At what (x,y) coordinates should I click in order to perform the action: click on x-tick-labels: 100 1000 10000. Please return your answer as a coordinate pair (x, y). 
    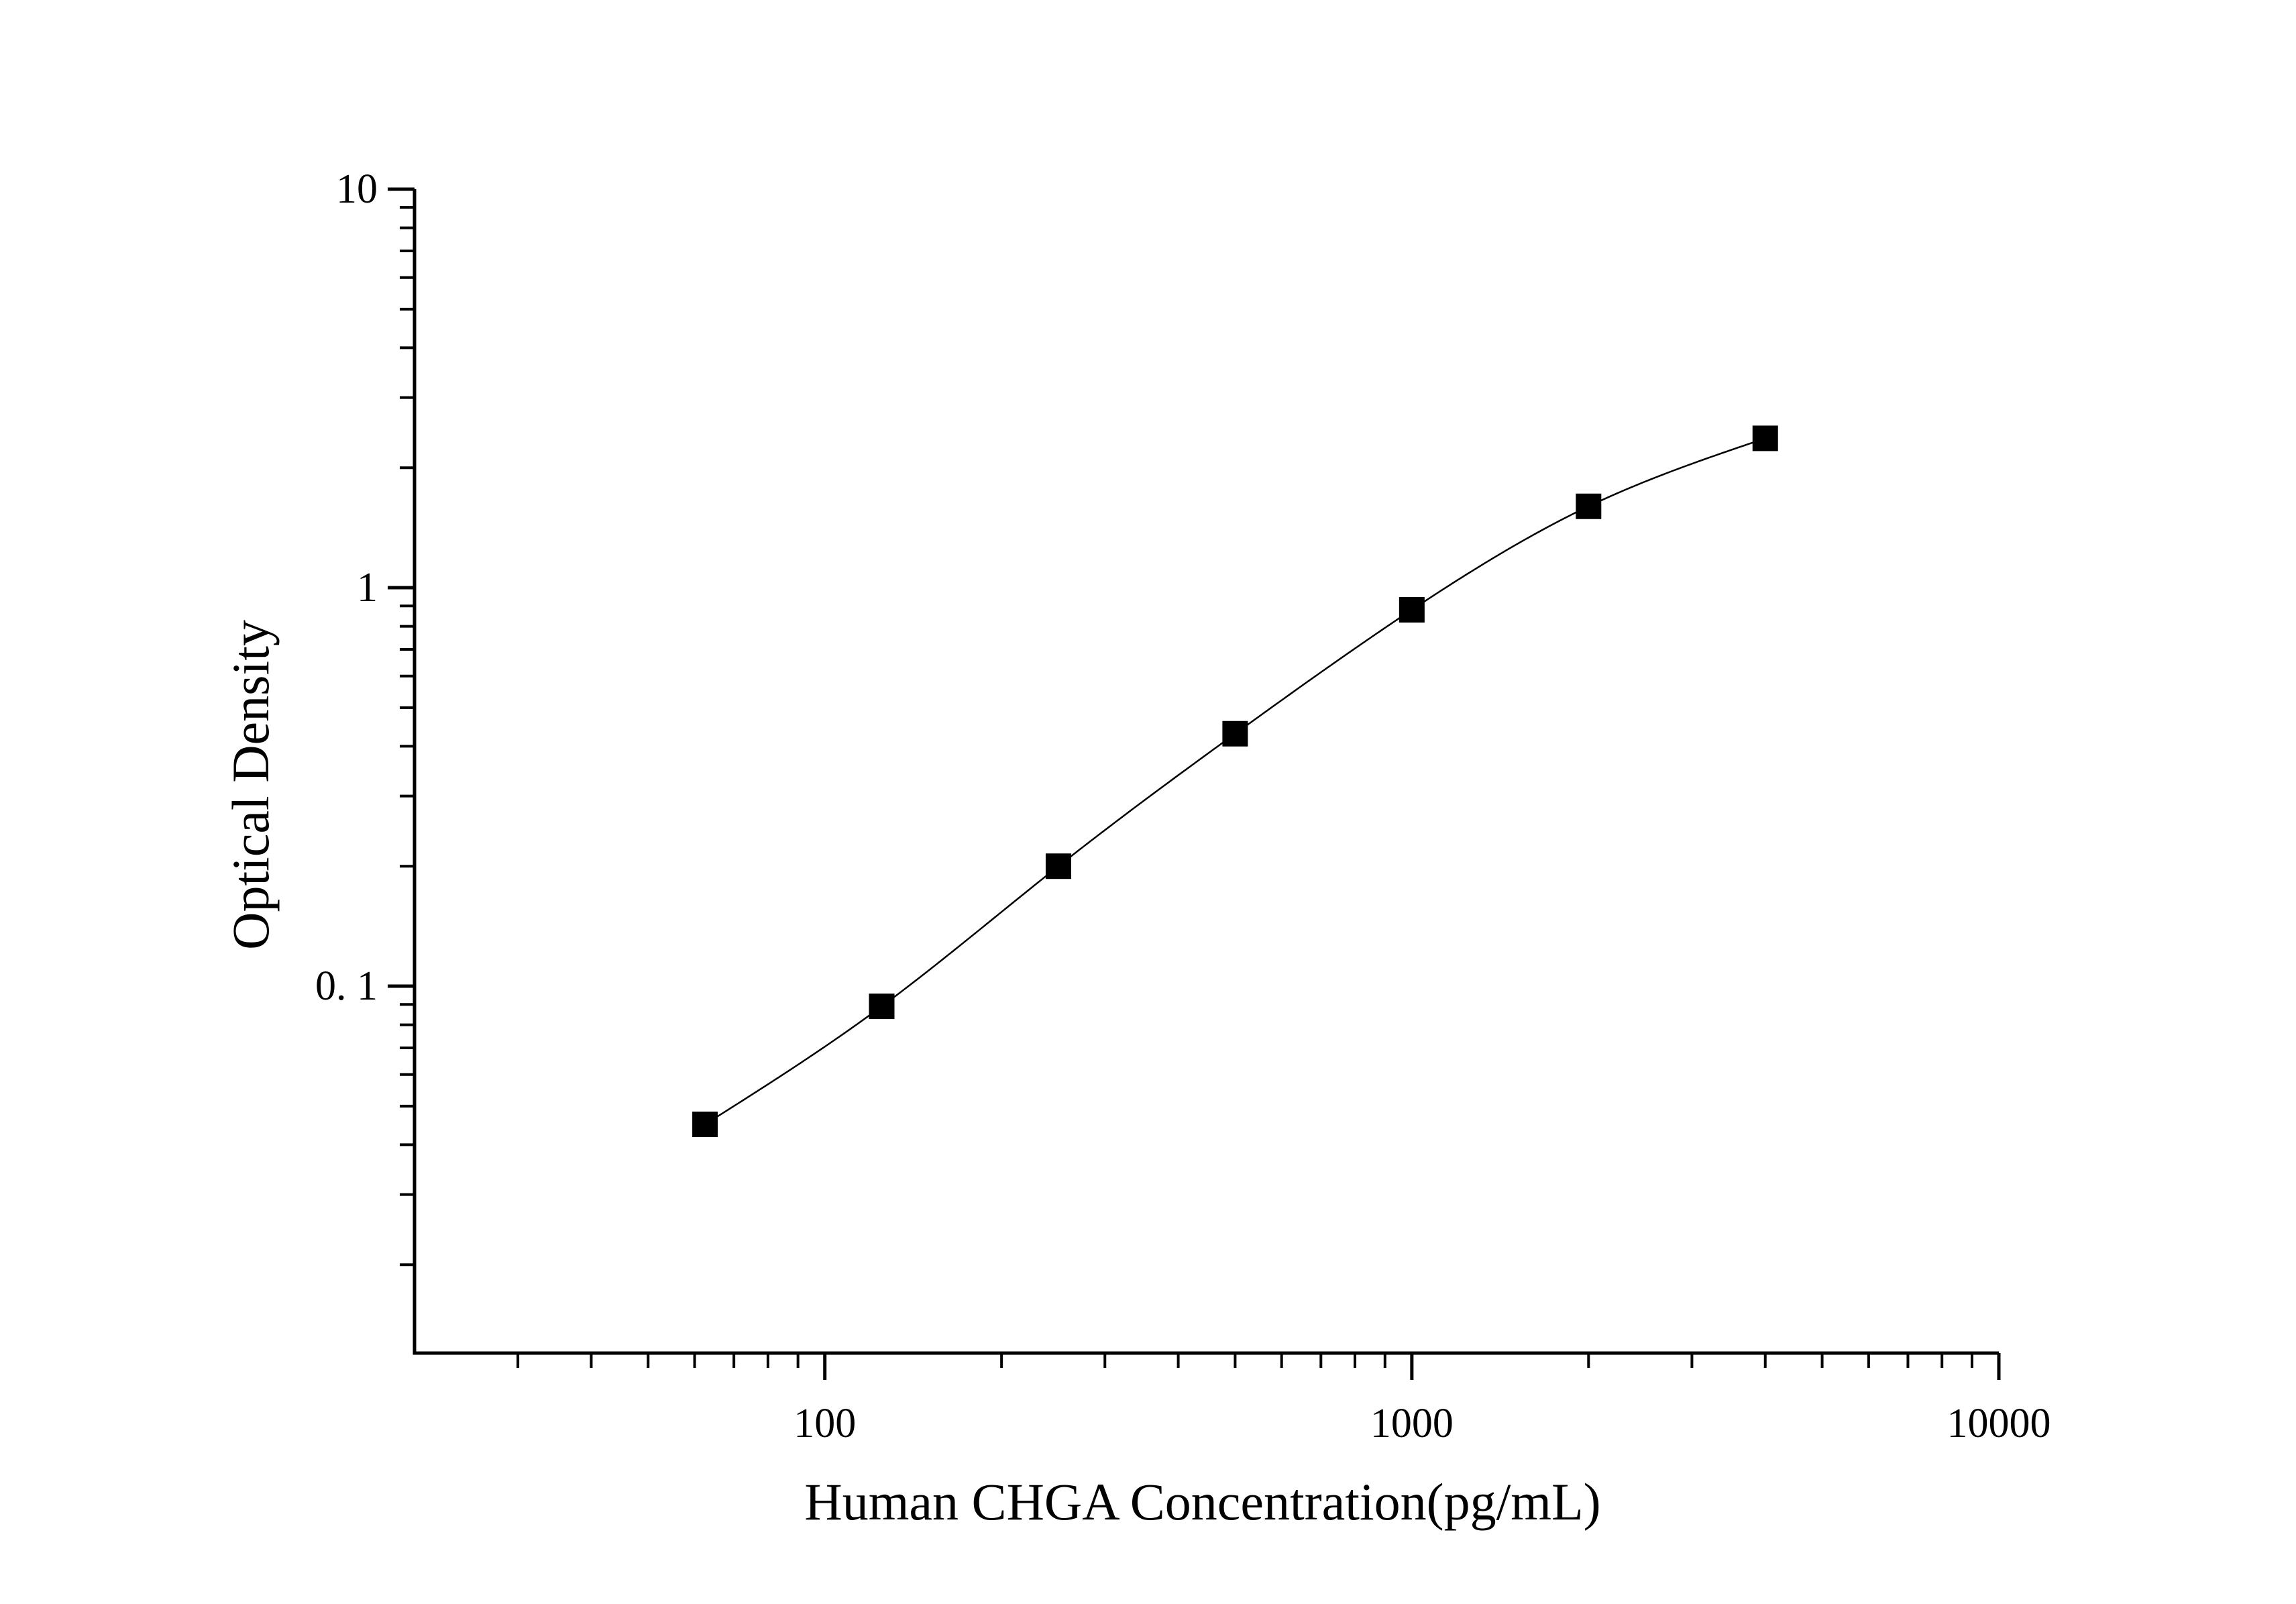
    Looking at the image, I should click on (1422, 1423).